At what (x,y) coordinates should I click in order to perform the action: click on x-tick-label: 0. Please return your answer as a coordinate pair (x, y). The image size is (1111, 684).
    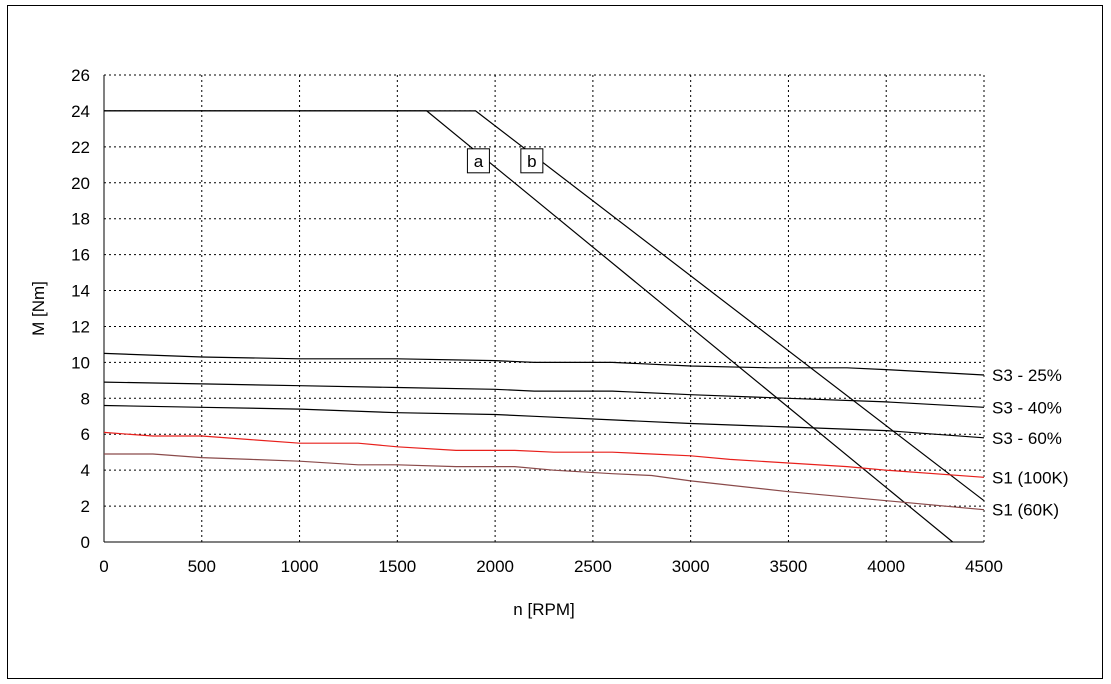
    Looking at the image, I should click on (103, 566).